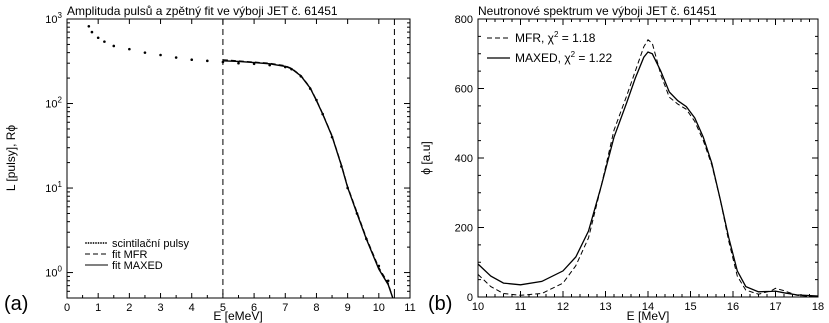 The width and height of the screenshot is (829, 323). I want to click on a-xtick-label: 3, so click(160, 308).